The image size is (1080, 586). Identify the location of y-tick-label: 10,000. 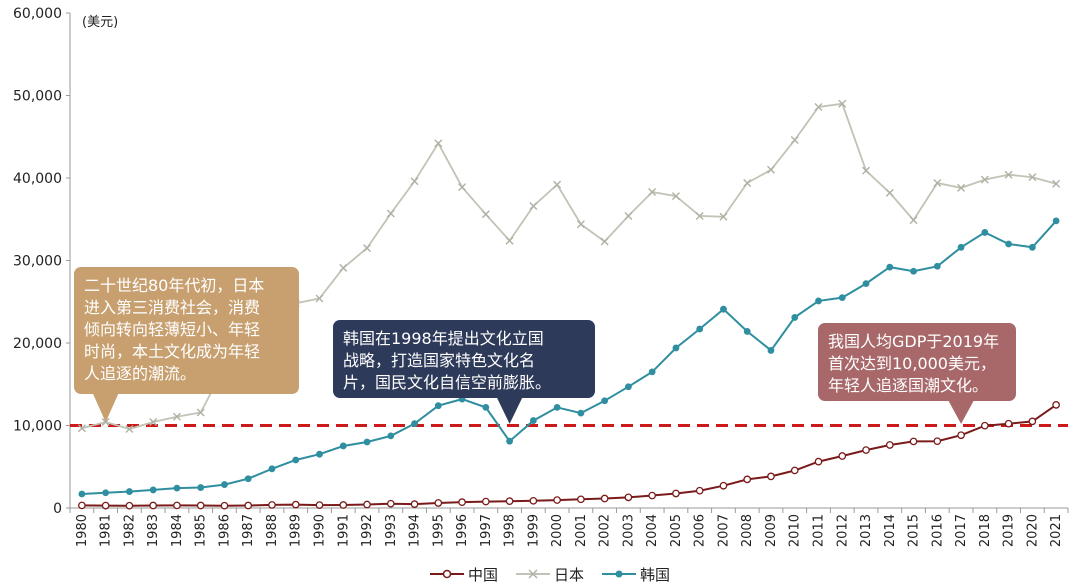
(37, 427).